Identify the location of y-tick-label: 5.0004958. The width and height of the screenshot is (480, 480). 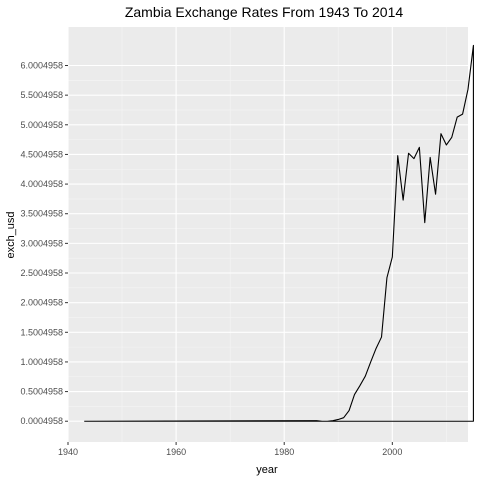
(41, 125).